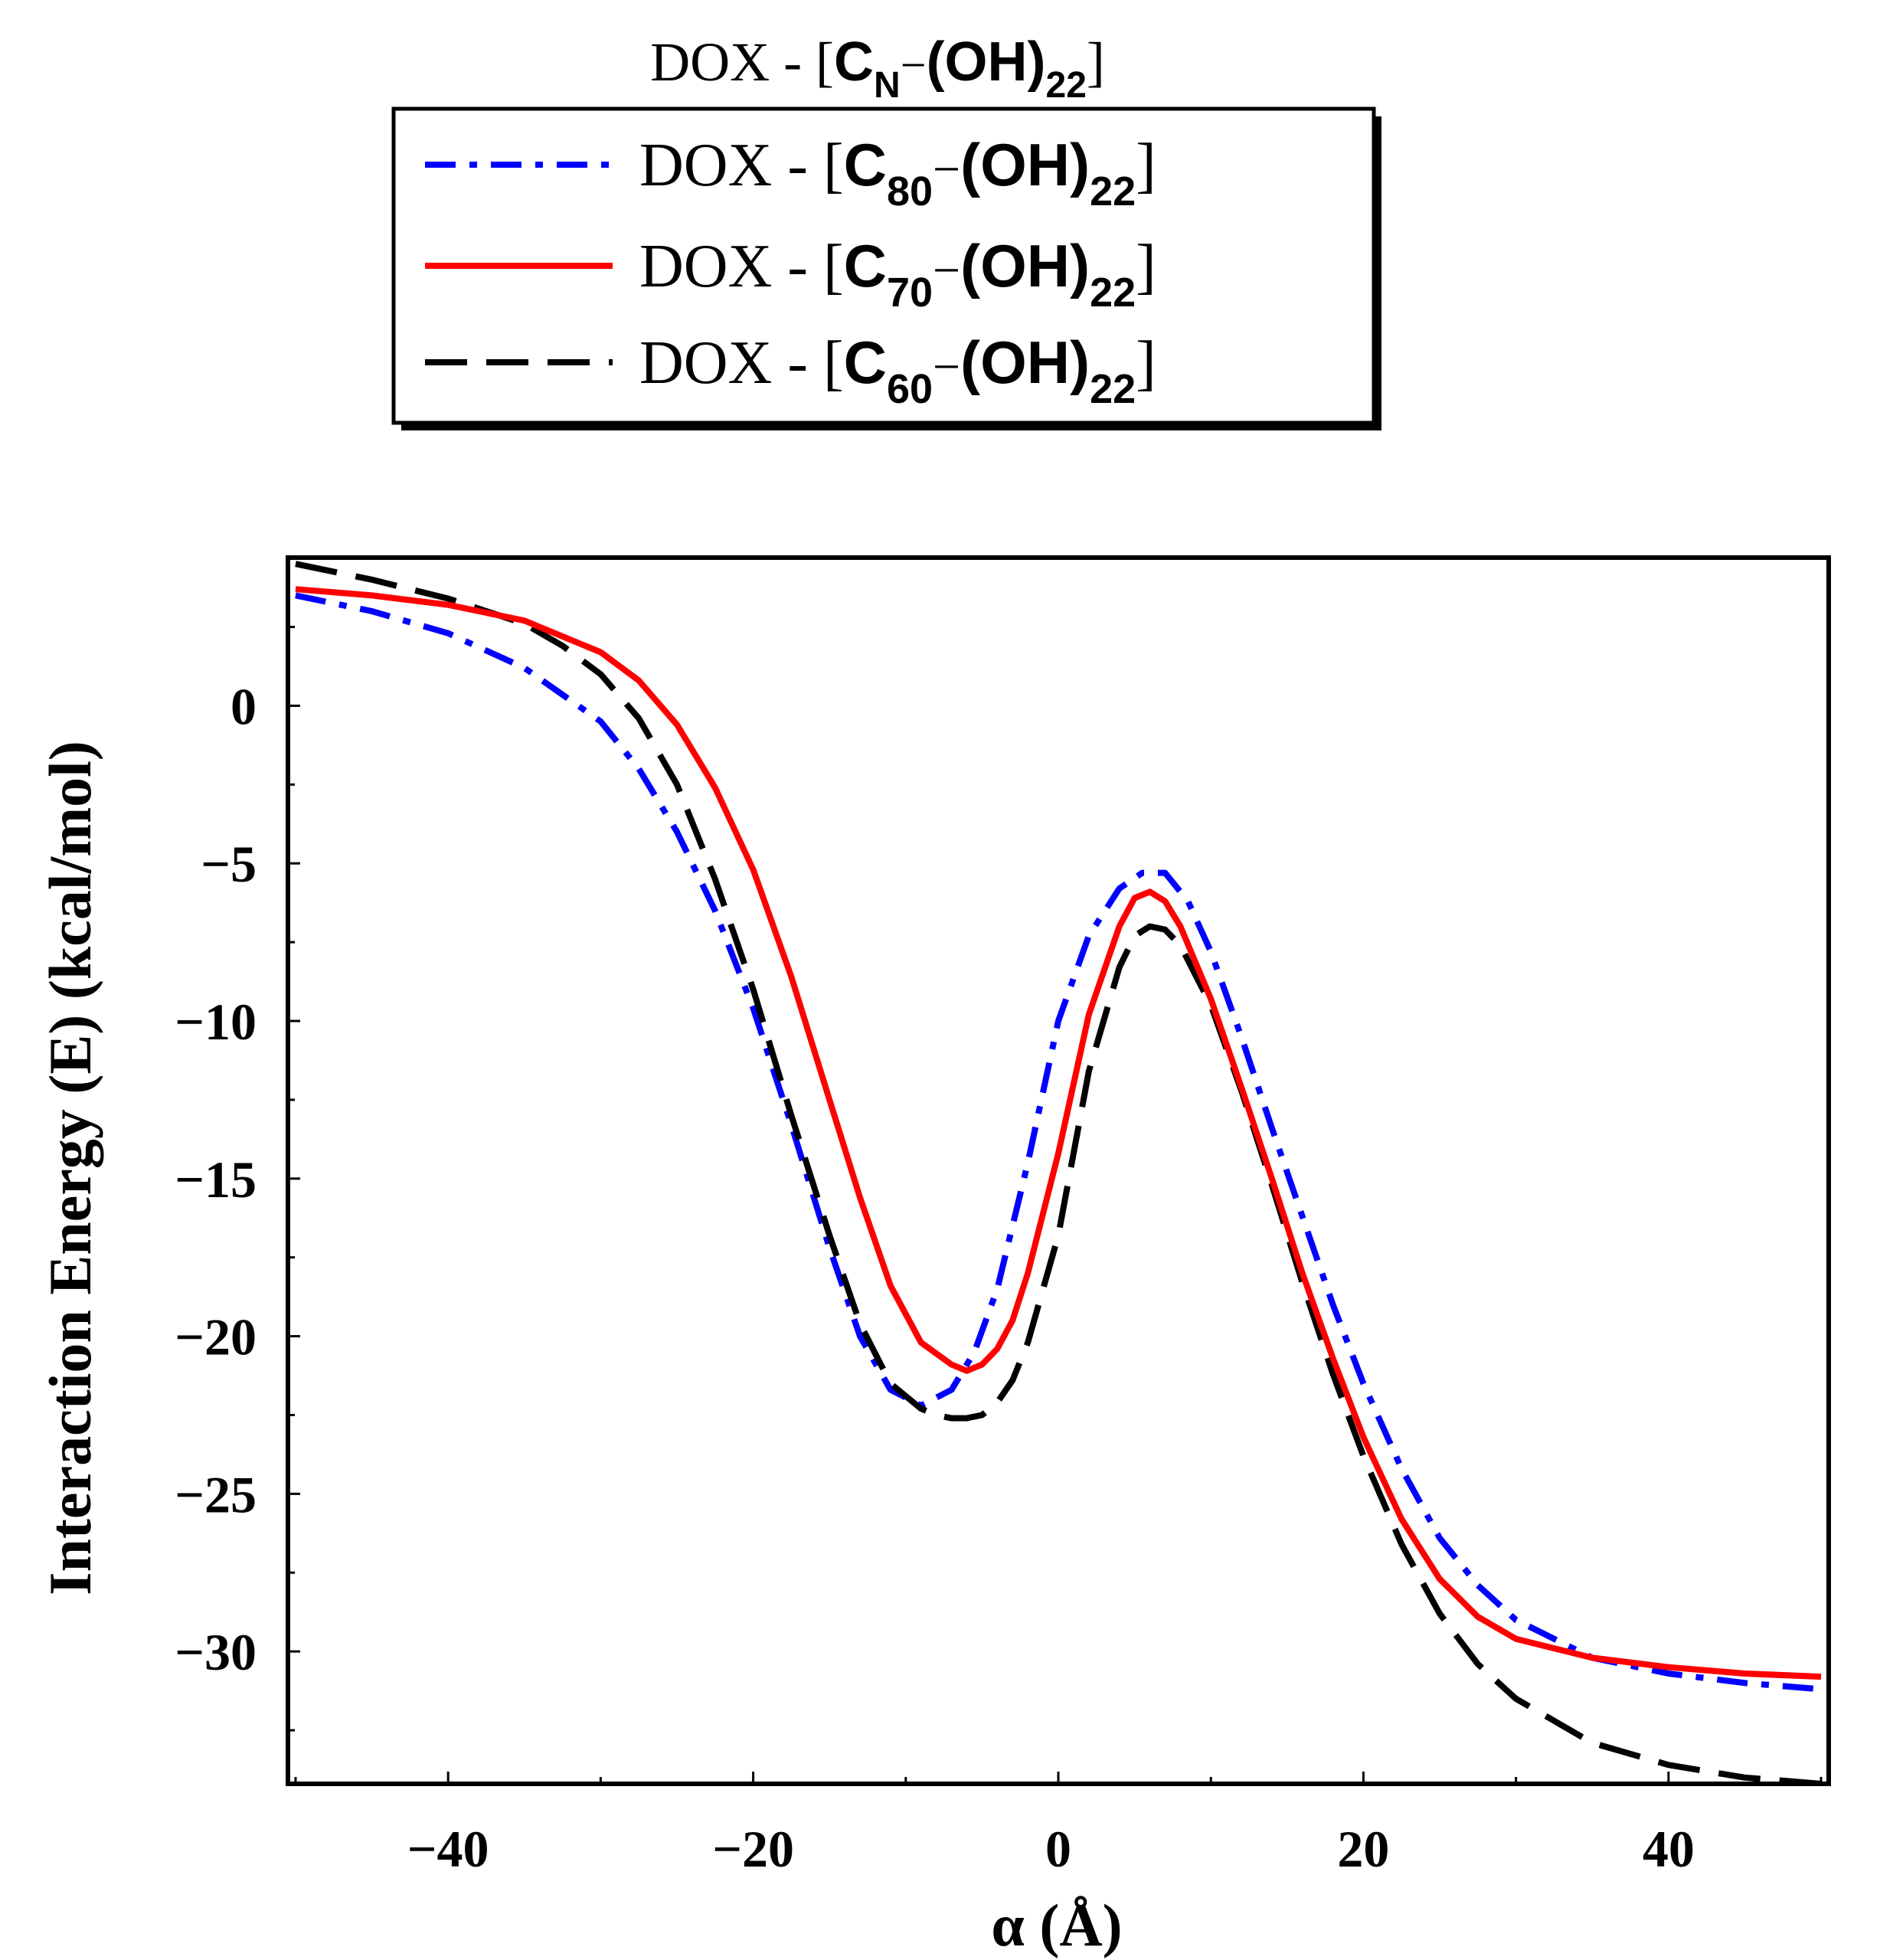 Image resolution: width=1880 pixels, height=1960 pixels. I want to click on chart-title: DOX - [CN−(OH)22], so click(877, 68).